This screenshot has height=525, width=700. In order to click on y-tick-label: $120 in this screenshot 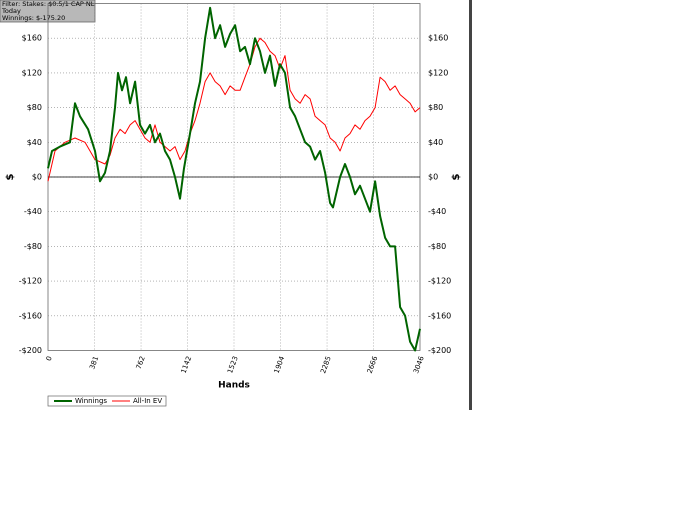, I will do `click(32, 72)`.